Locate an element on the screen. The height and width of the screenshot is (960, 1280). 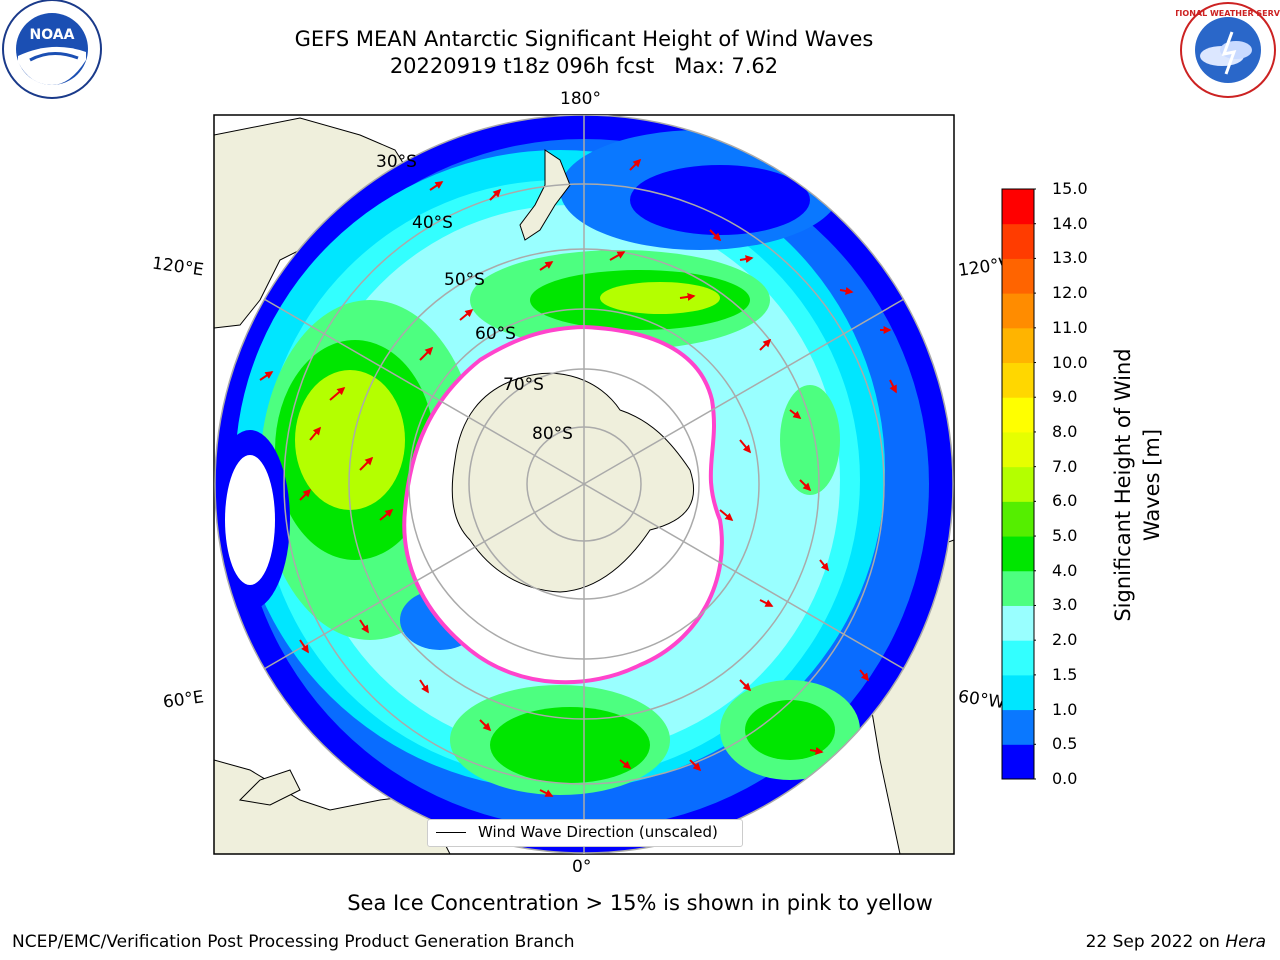
colorbar-tick-label: 0.0 is located at coordinates (1065, 778).